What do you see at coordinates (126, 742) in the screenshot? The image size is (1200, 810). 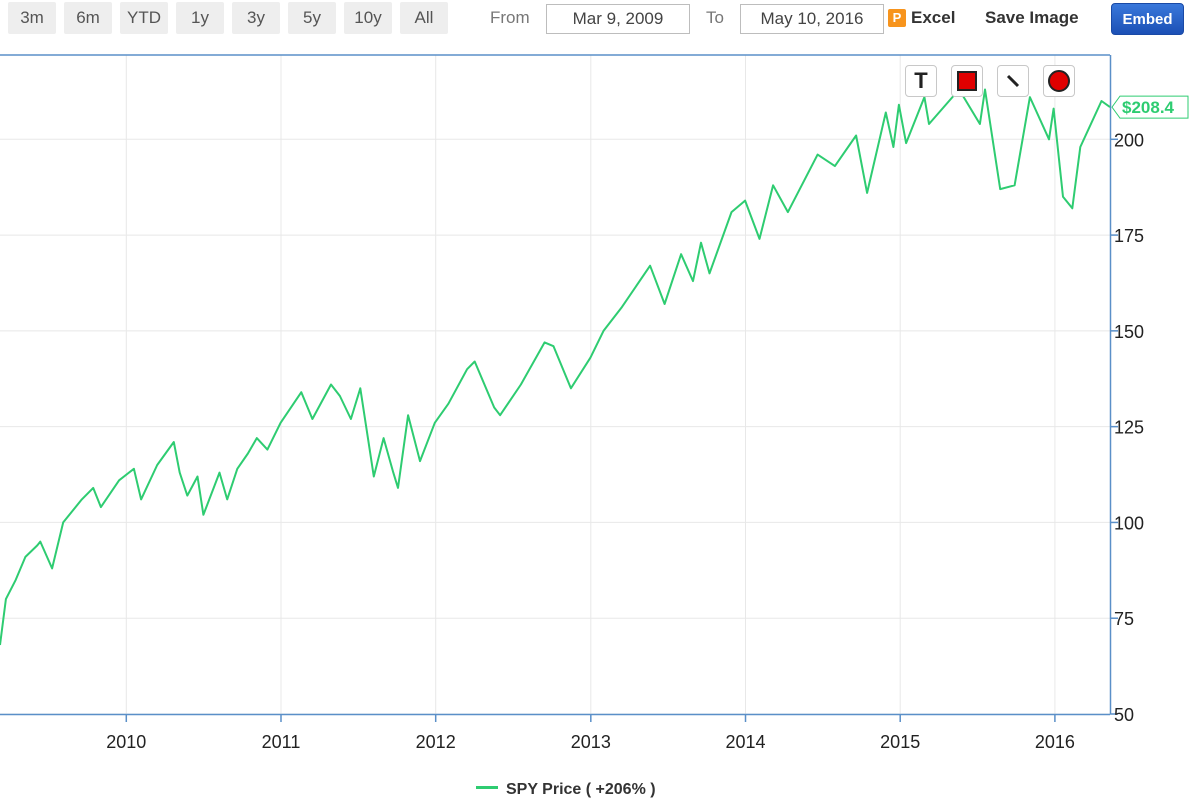 I see `x-tick-label: 2010` at bounding box center [126, 742].